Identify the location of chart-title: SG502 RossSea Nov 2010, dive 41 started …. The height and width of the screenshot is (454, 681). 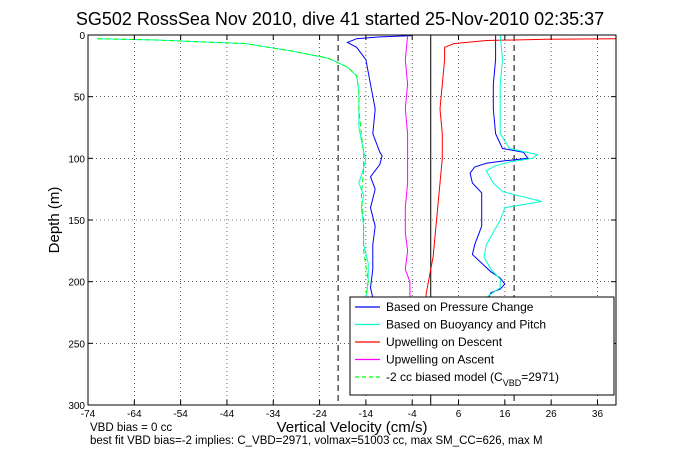
(340, 19).